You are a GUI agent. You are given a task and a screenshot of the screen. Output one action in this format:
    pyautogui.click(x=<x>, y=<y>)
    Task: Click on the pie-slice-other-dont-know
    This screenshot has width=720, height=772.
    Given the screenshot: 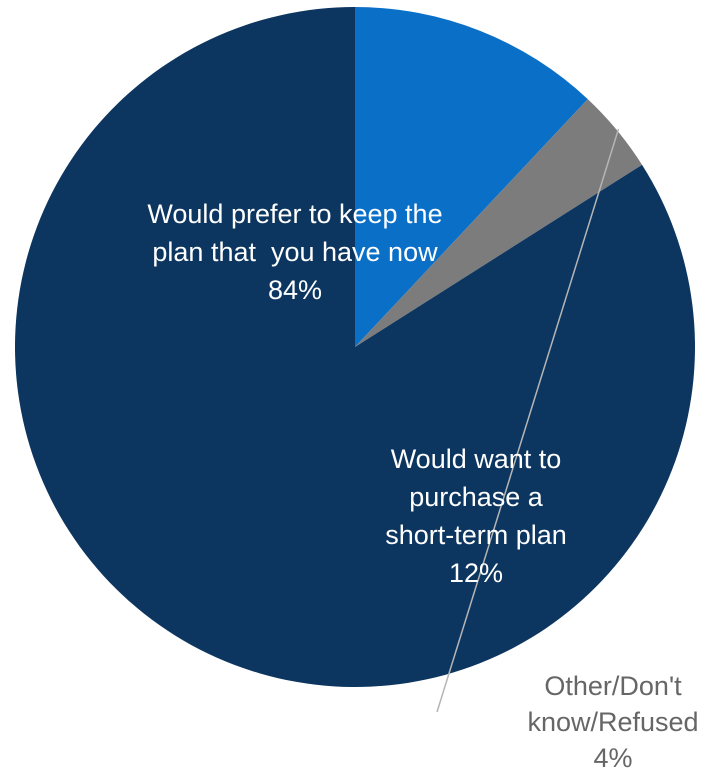 What is the action you would take?
    pyautogui.click(x=499, y=223)
    